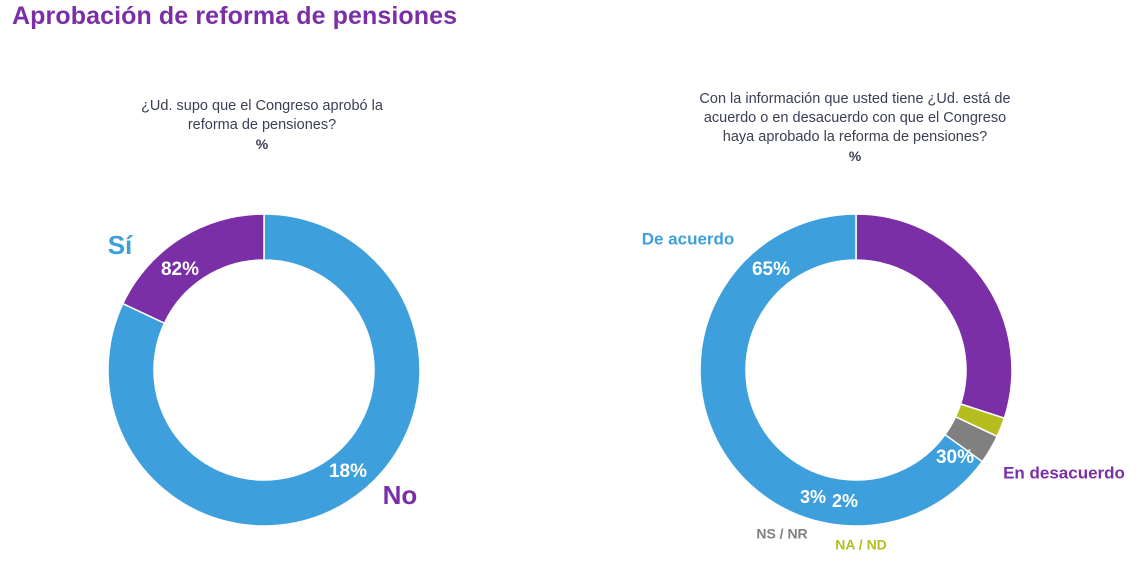 The height and width of the screenshot is (561, 1146). Describe the element at coordinates (845, 501) in the screenshot. I see `value-label-na-nd: 2%` at that location.